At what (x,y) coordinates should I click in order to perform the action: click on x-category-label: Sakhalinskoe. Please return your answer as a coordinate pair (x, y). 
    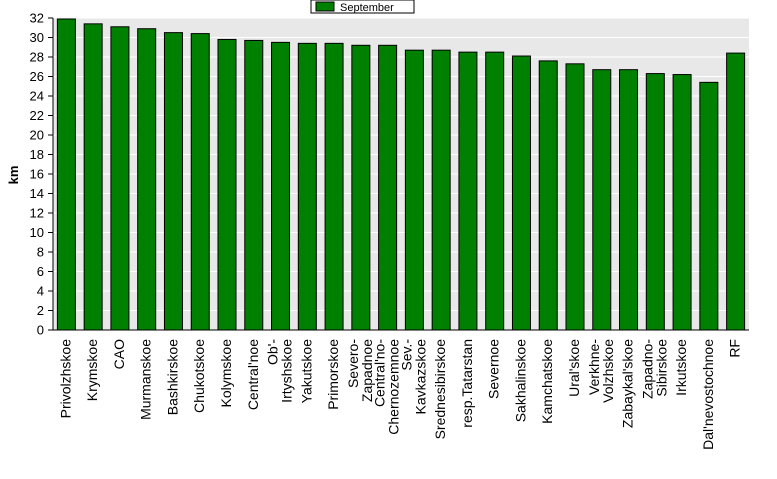
    Looking at the image, I should click on (520, 380).